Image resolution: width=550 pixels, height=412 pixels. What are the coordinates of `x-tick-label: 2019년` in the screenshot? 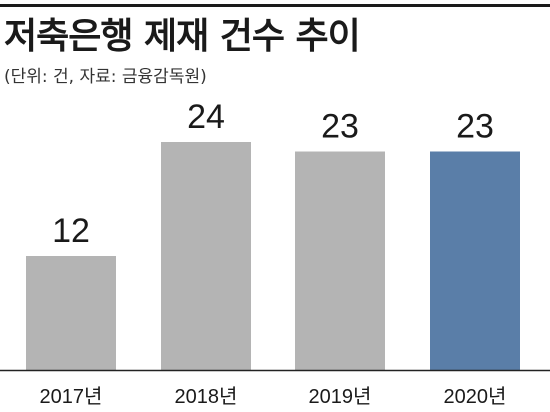 It's located at (340, 396).